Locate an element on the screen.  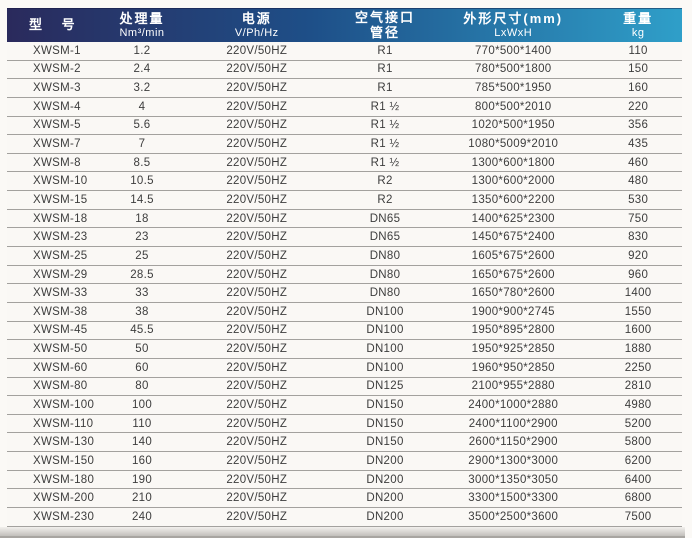
cell-dims: 800*500*2010 is located at coordinates (513, 106).